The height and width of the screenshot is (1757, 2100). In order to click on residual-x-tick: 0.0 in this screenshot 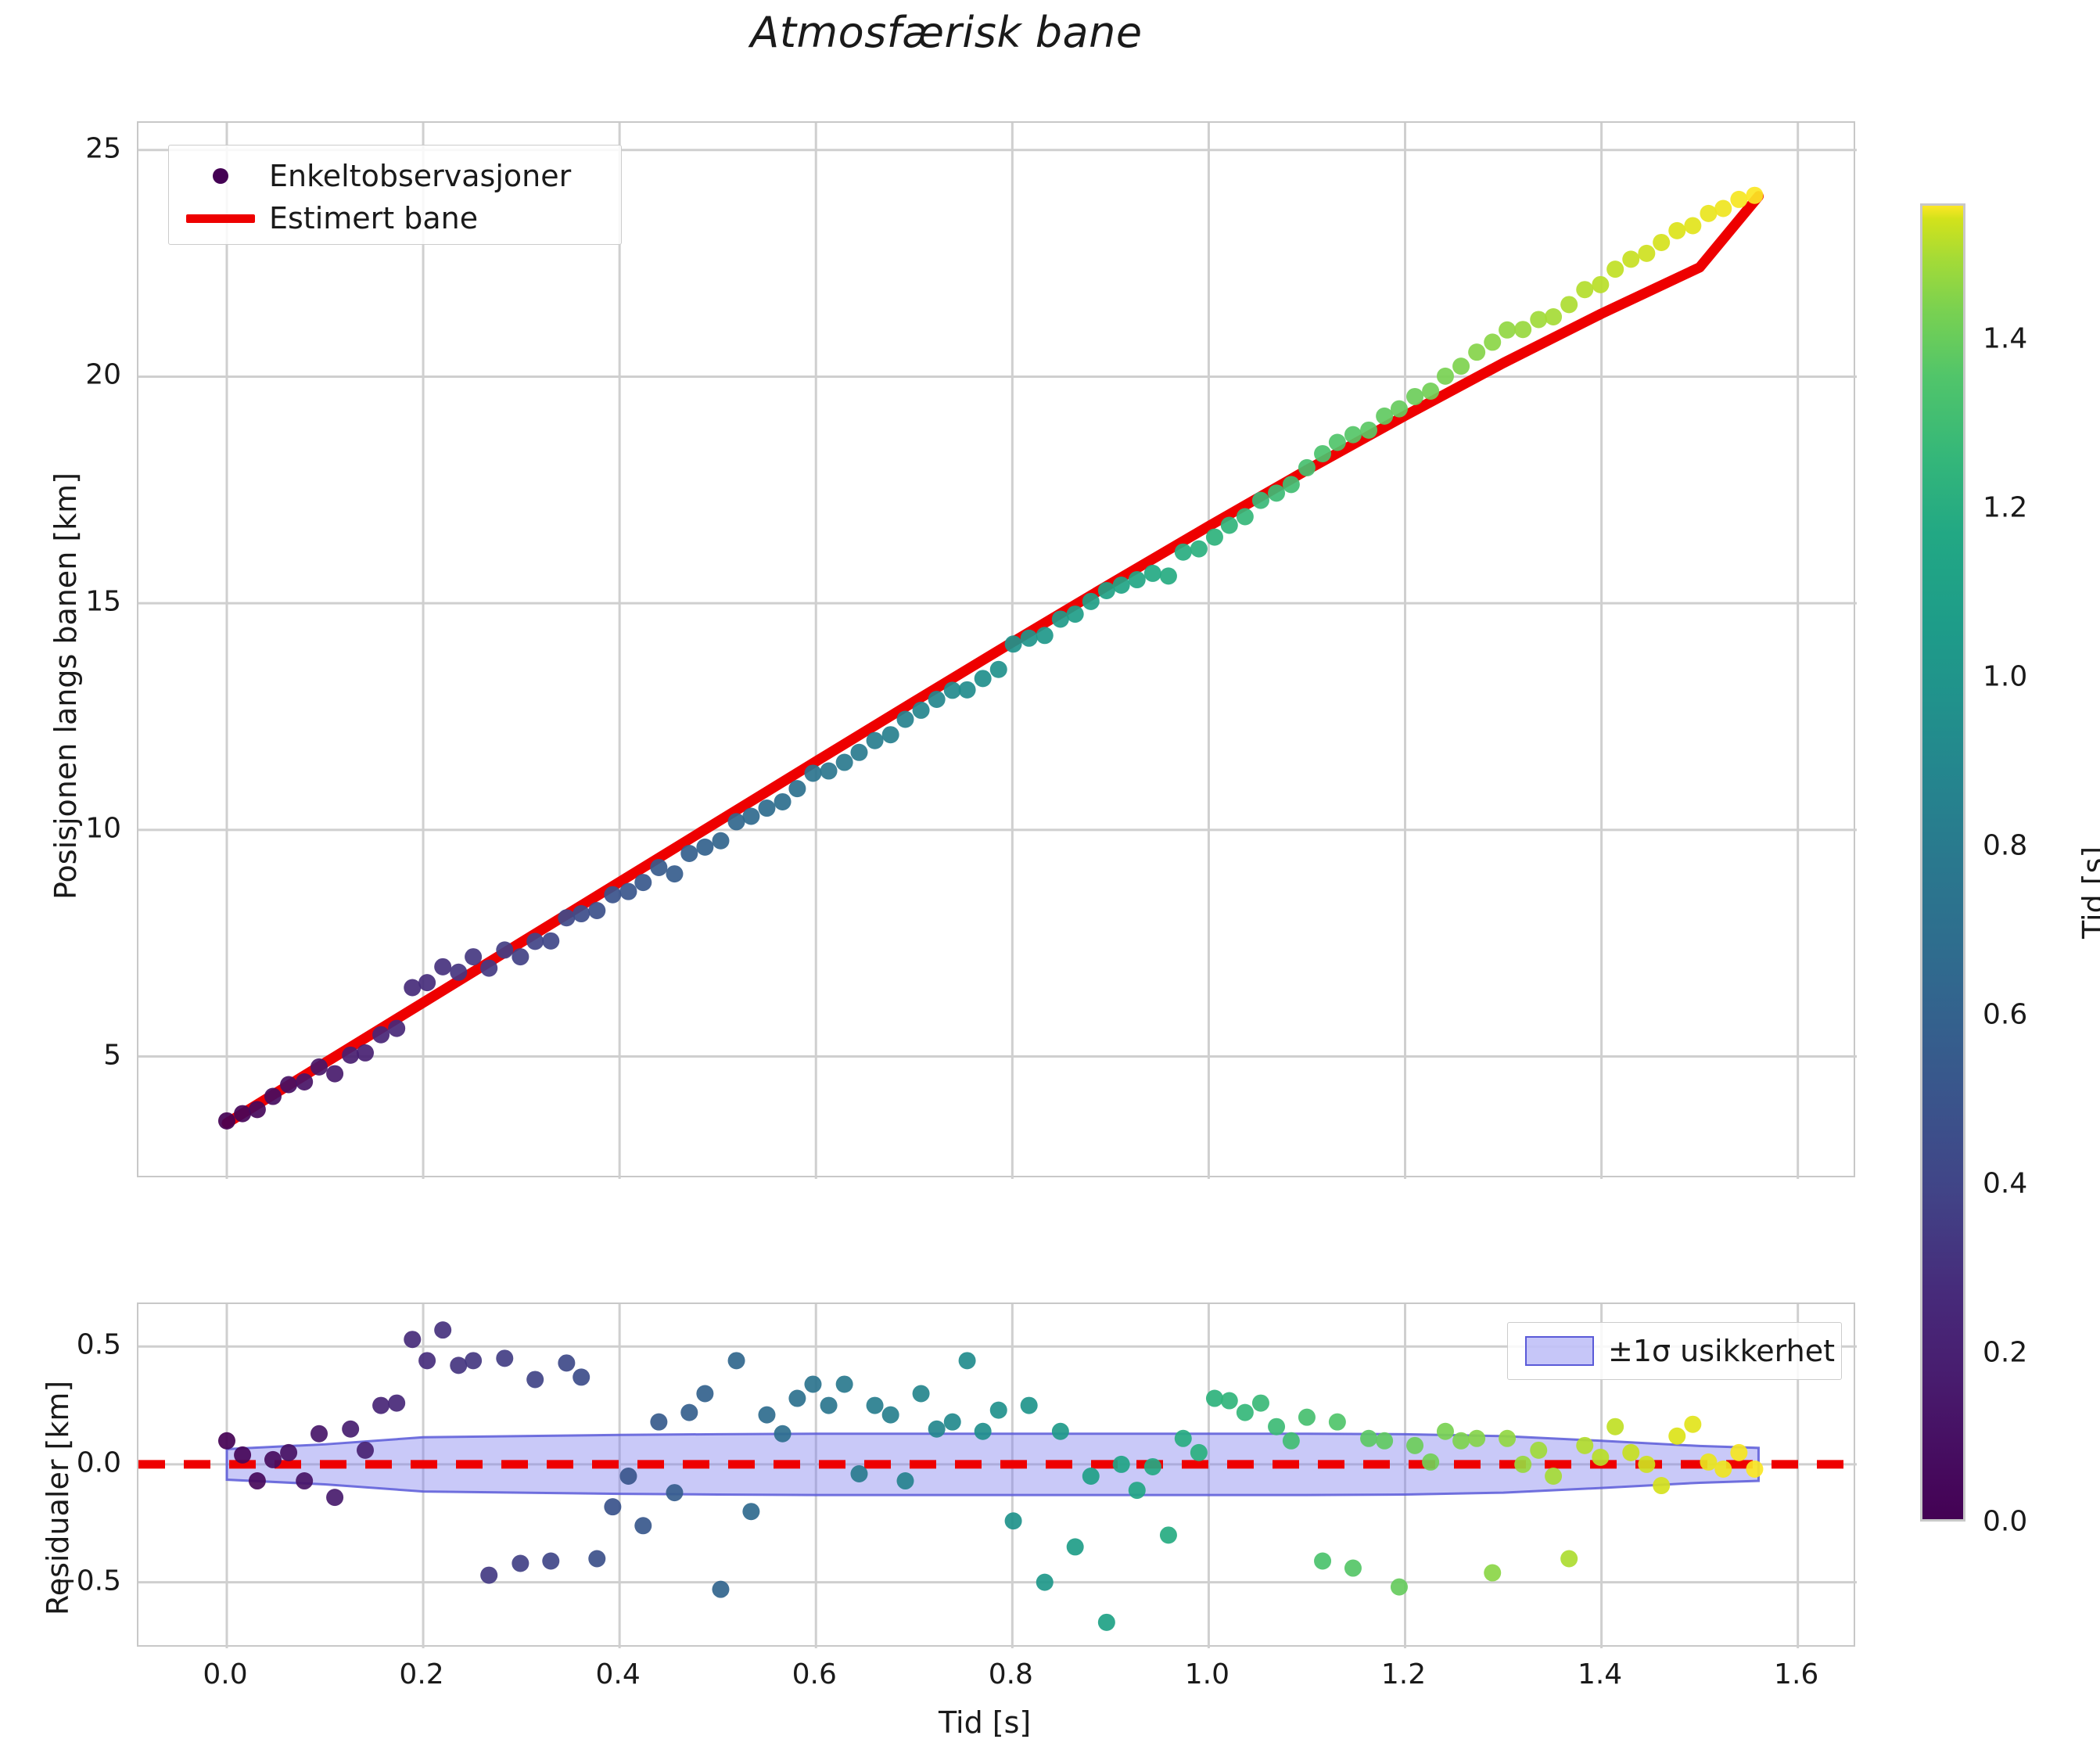, I will do `click(225, 1674)`.